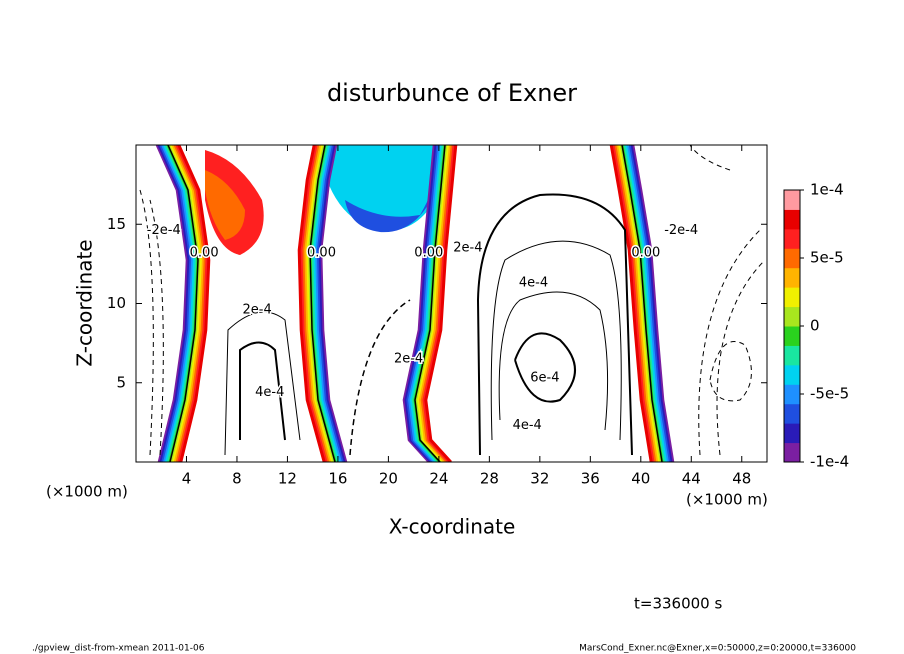  Describe the element at coordinates (678, 604) in the screenshot. I see `time-label: t=336000 s` at that location.